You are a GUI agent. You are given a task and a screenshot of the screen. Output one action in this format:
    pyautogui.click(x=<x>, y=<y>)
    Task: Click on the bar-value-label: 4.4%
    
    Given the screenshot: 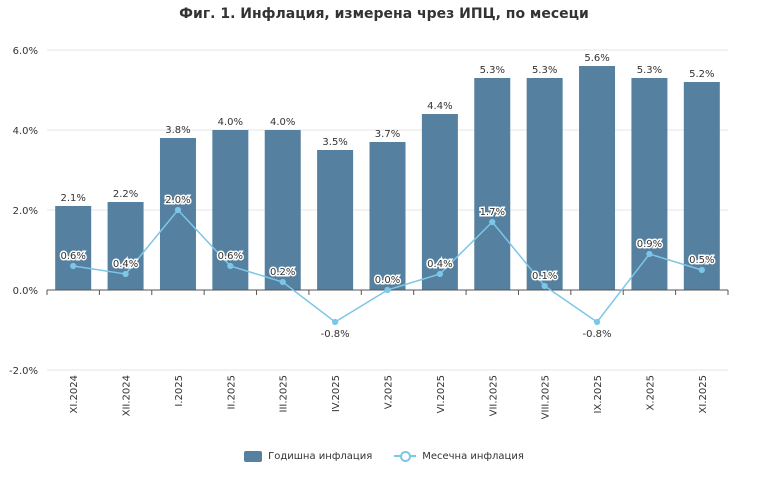 What is the action you would take?
    pyautogui.click(x=439, y=106)
    